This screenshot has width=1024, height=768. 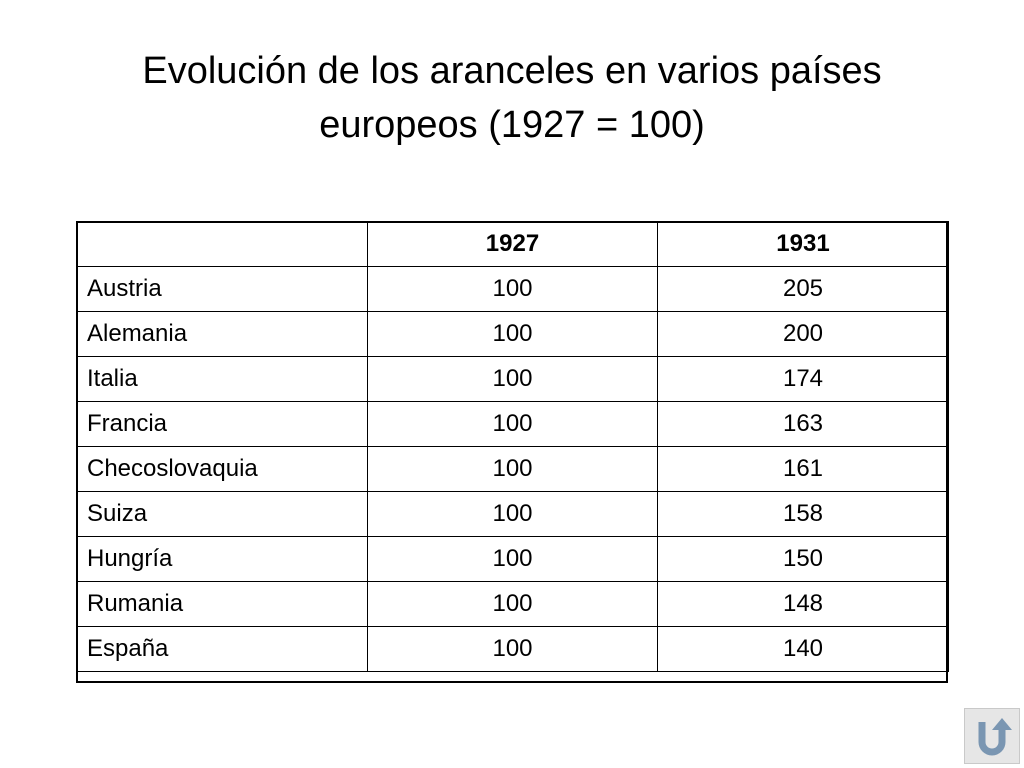 I want to click on country-cell: Rumania, so click(x=222, y=604).